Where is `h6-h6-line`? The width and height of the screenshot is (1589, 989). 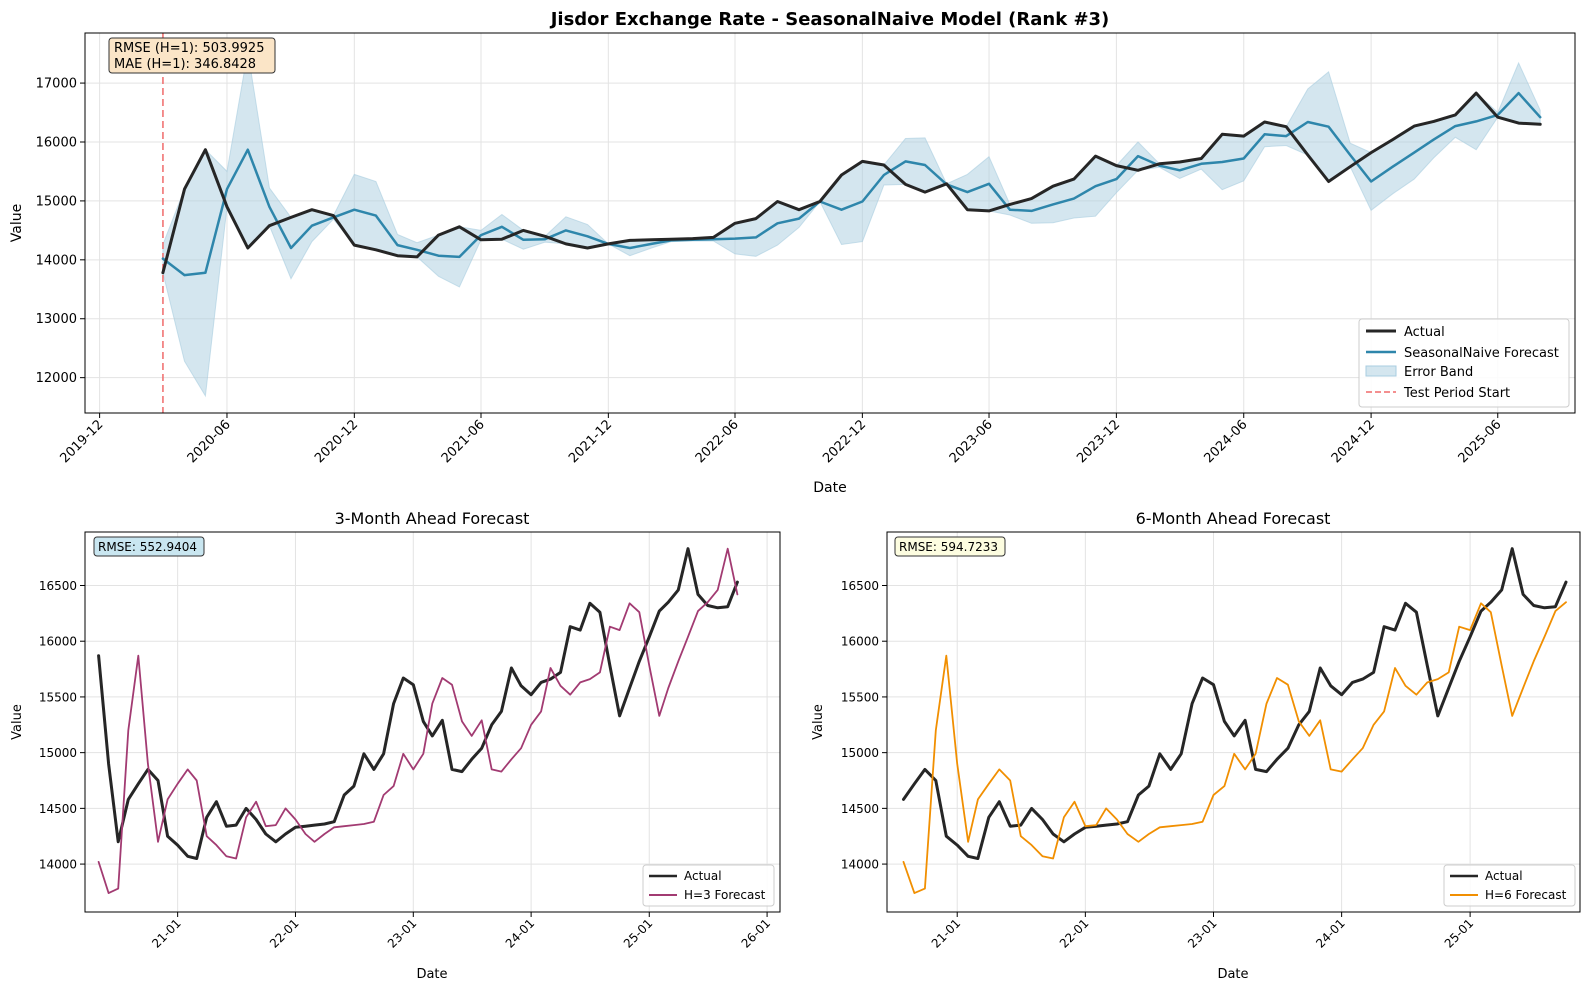 h6-h6-line is located at coordinates (1234, 747).